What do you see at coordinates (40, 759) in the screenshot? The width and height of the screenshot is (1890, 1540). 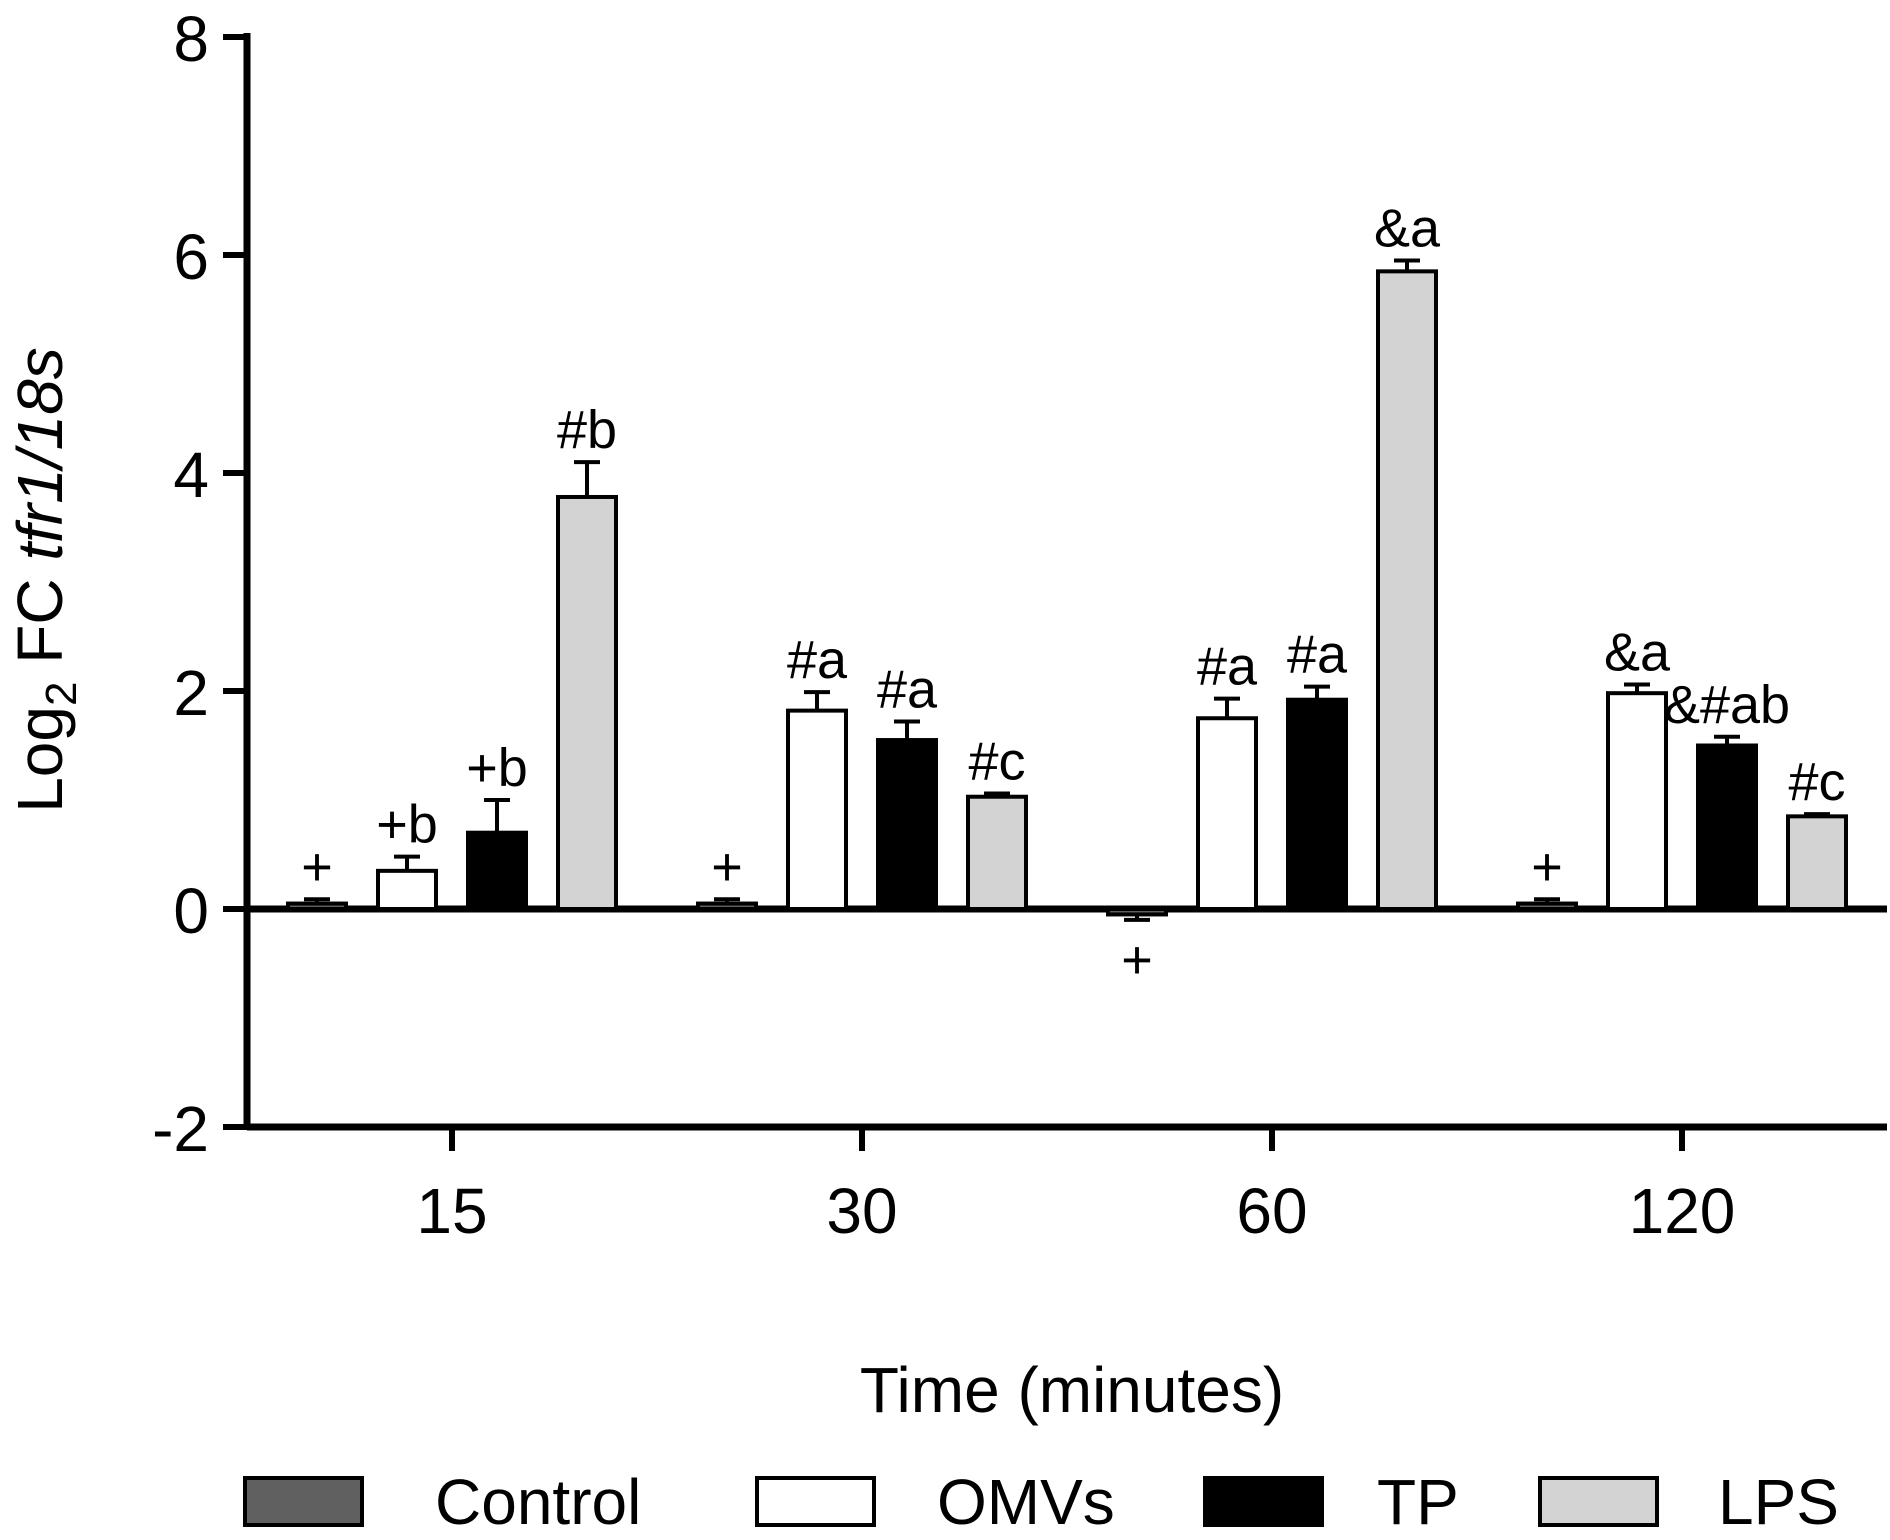 I see `y-axis-title-prefix: Log` at bounding box center [40, 759].